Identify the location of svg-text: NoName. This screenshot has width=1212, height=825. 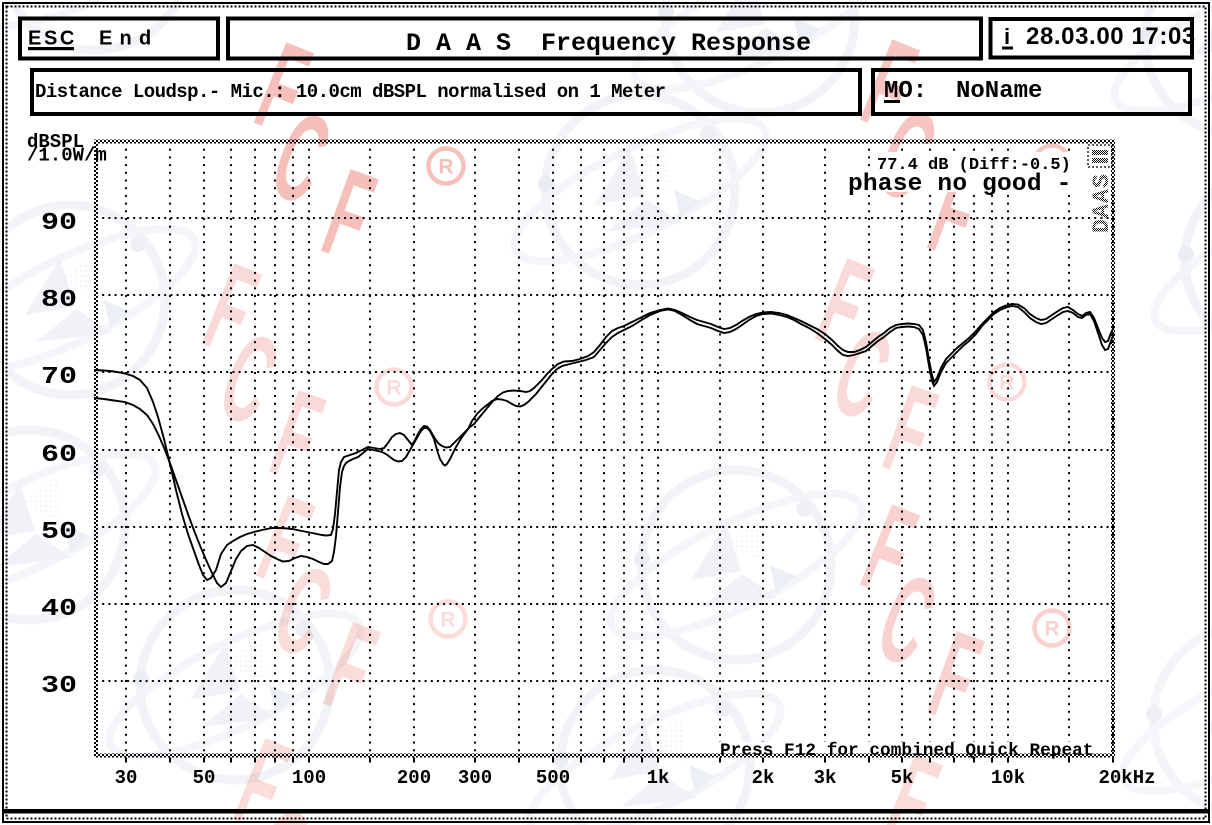
(999, 91).